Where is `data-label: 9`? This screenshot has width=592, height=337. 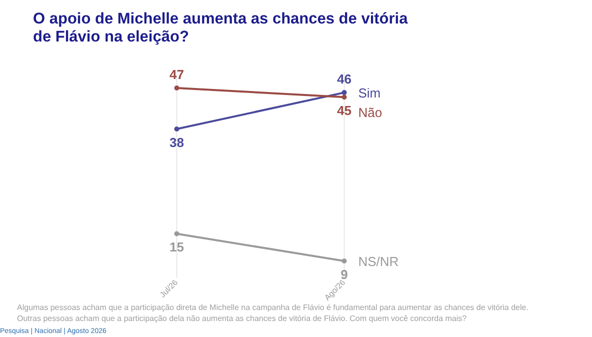 data-label: 9 is located at coordinates (344, 274).